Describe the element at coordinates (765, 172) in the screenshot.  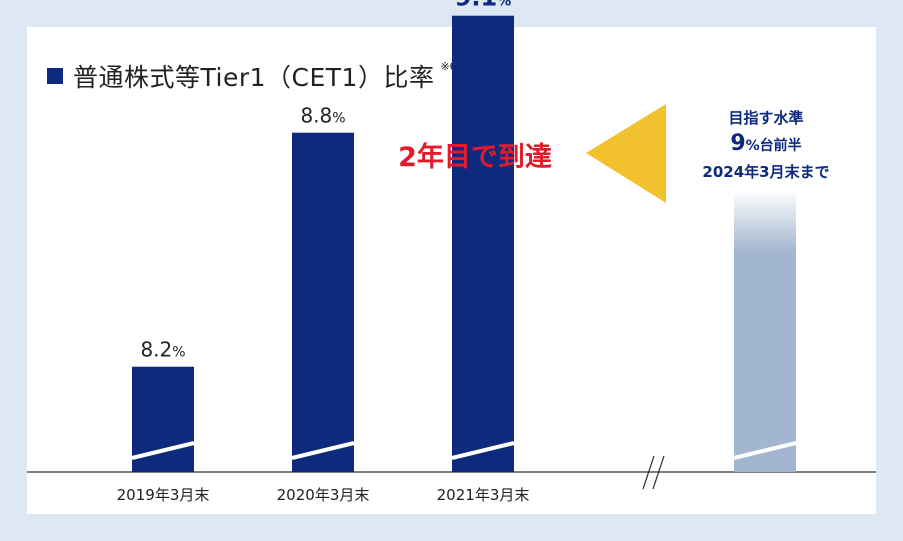
I see `target-deadline: 2024年3月末まで` at that location.